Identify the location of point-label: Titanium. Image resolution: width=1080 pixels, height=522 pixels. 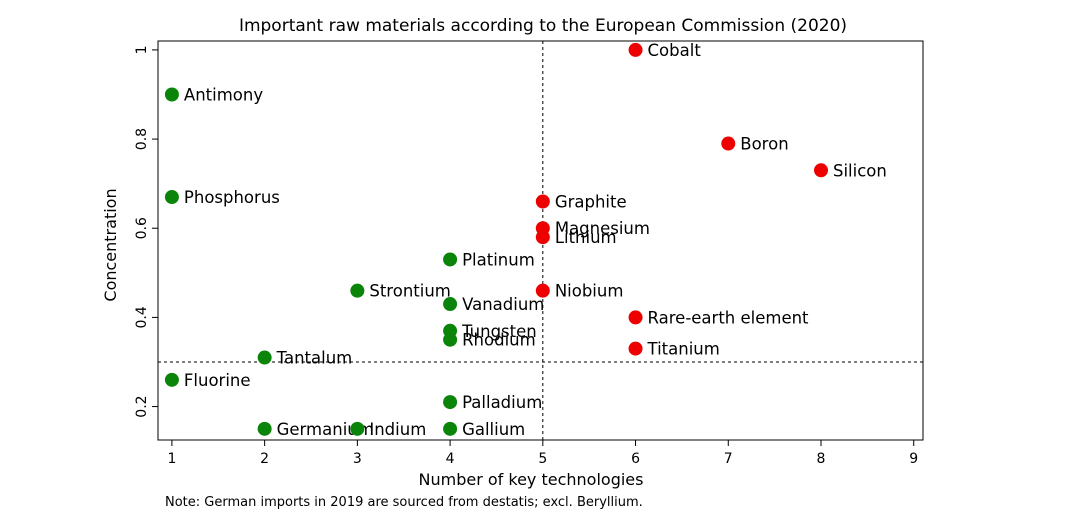
(683, 349).